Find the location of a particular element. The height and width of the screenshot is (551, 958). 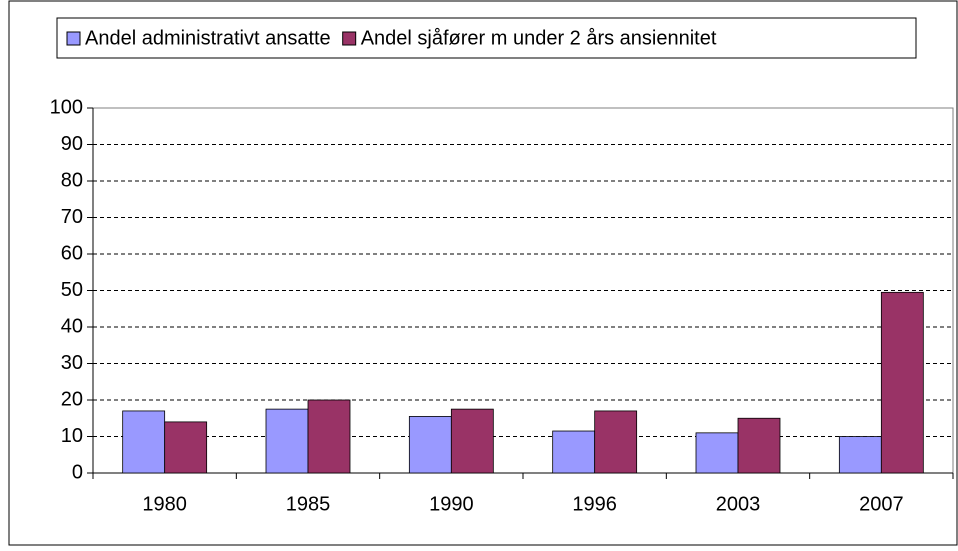

x-tick-label: 1985 is located at coordinates (308, 504).